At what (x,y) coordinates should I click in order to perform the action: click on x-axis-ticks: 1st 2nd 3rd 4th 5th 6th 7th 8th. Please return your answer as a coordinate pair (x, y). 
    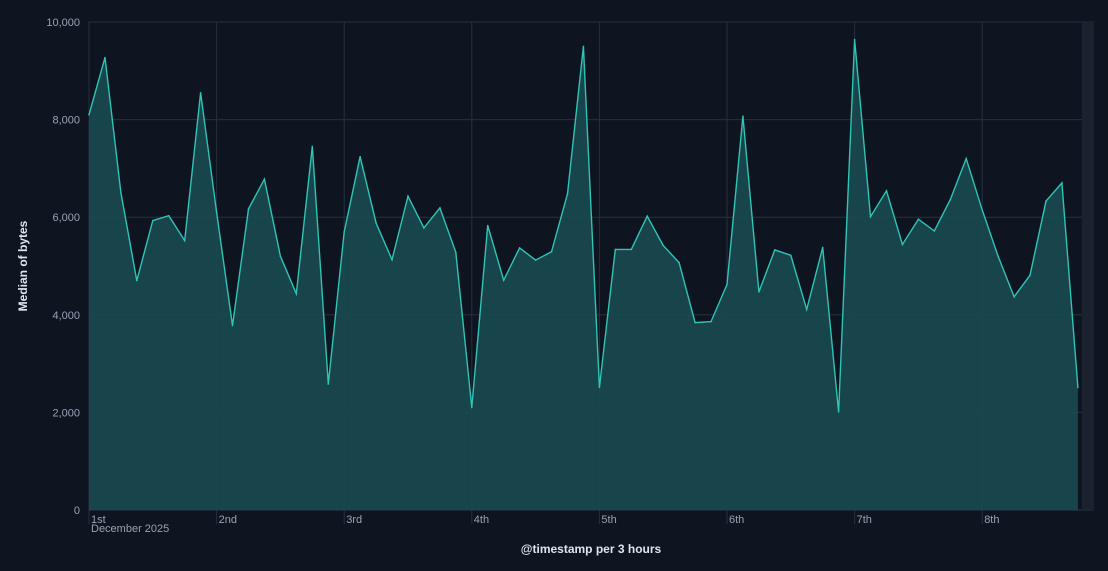
    Looking at the image, I should click on (545, 520).